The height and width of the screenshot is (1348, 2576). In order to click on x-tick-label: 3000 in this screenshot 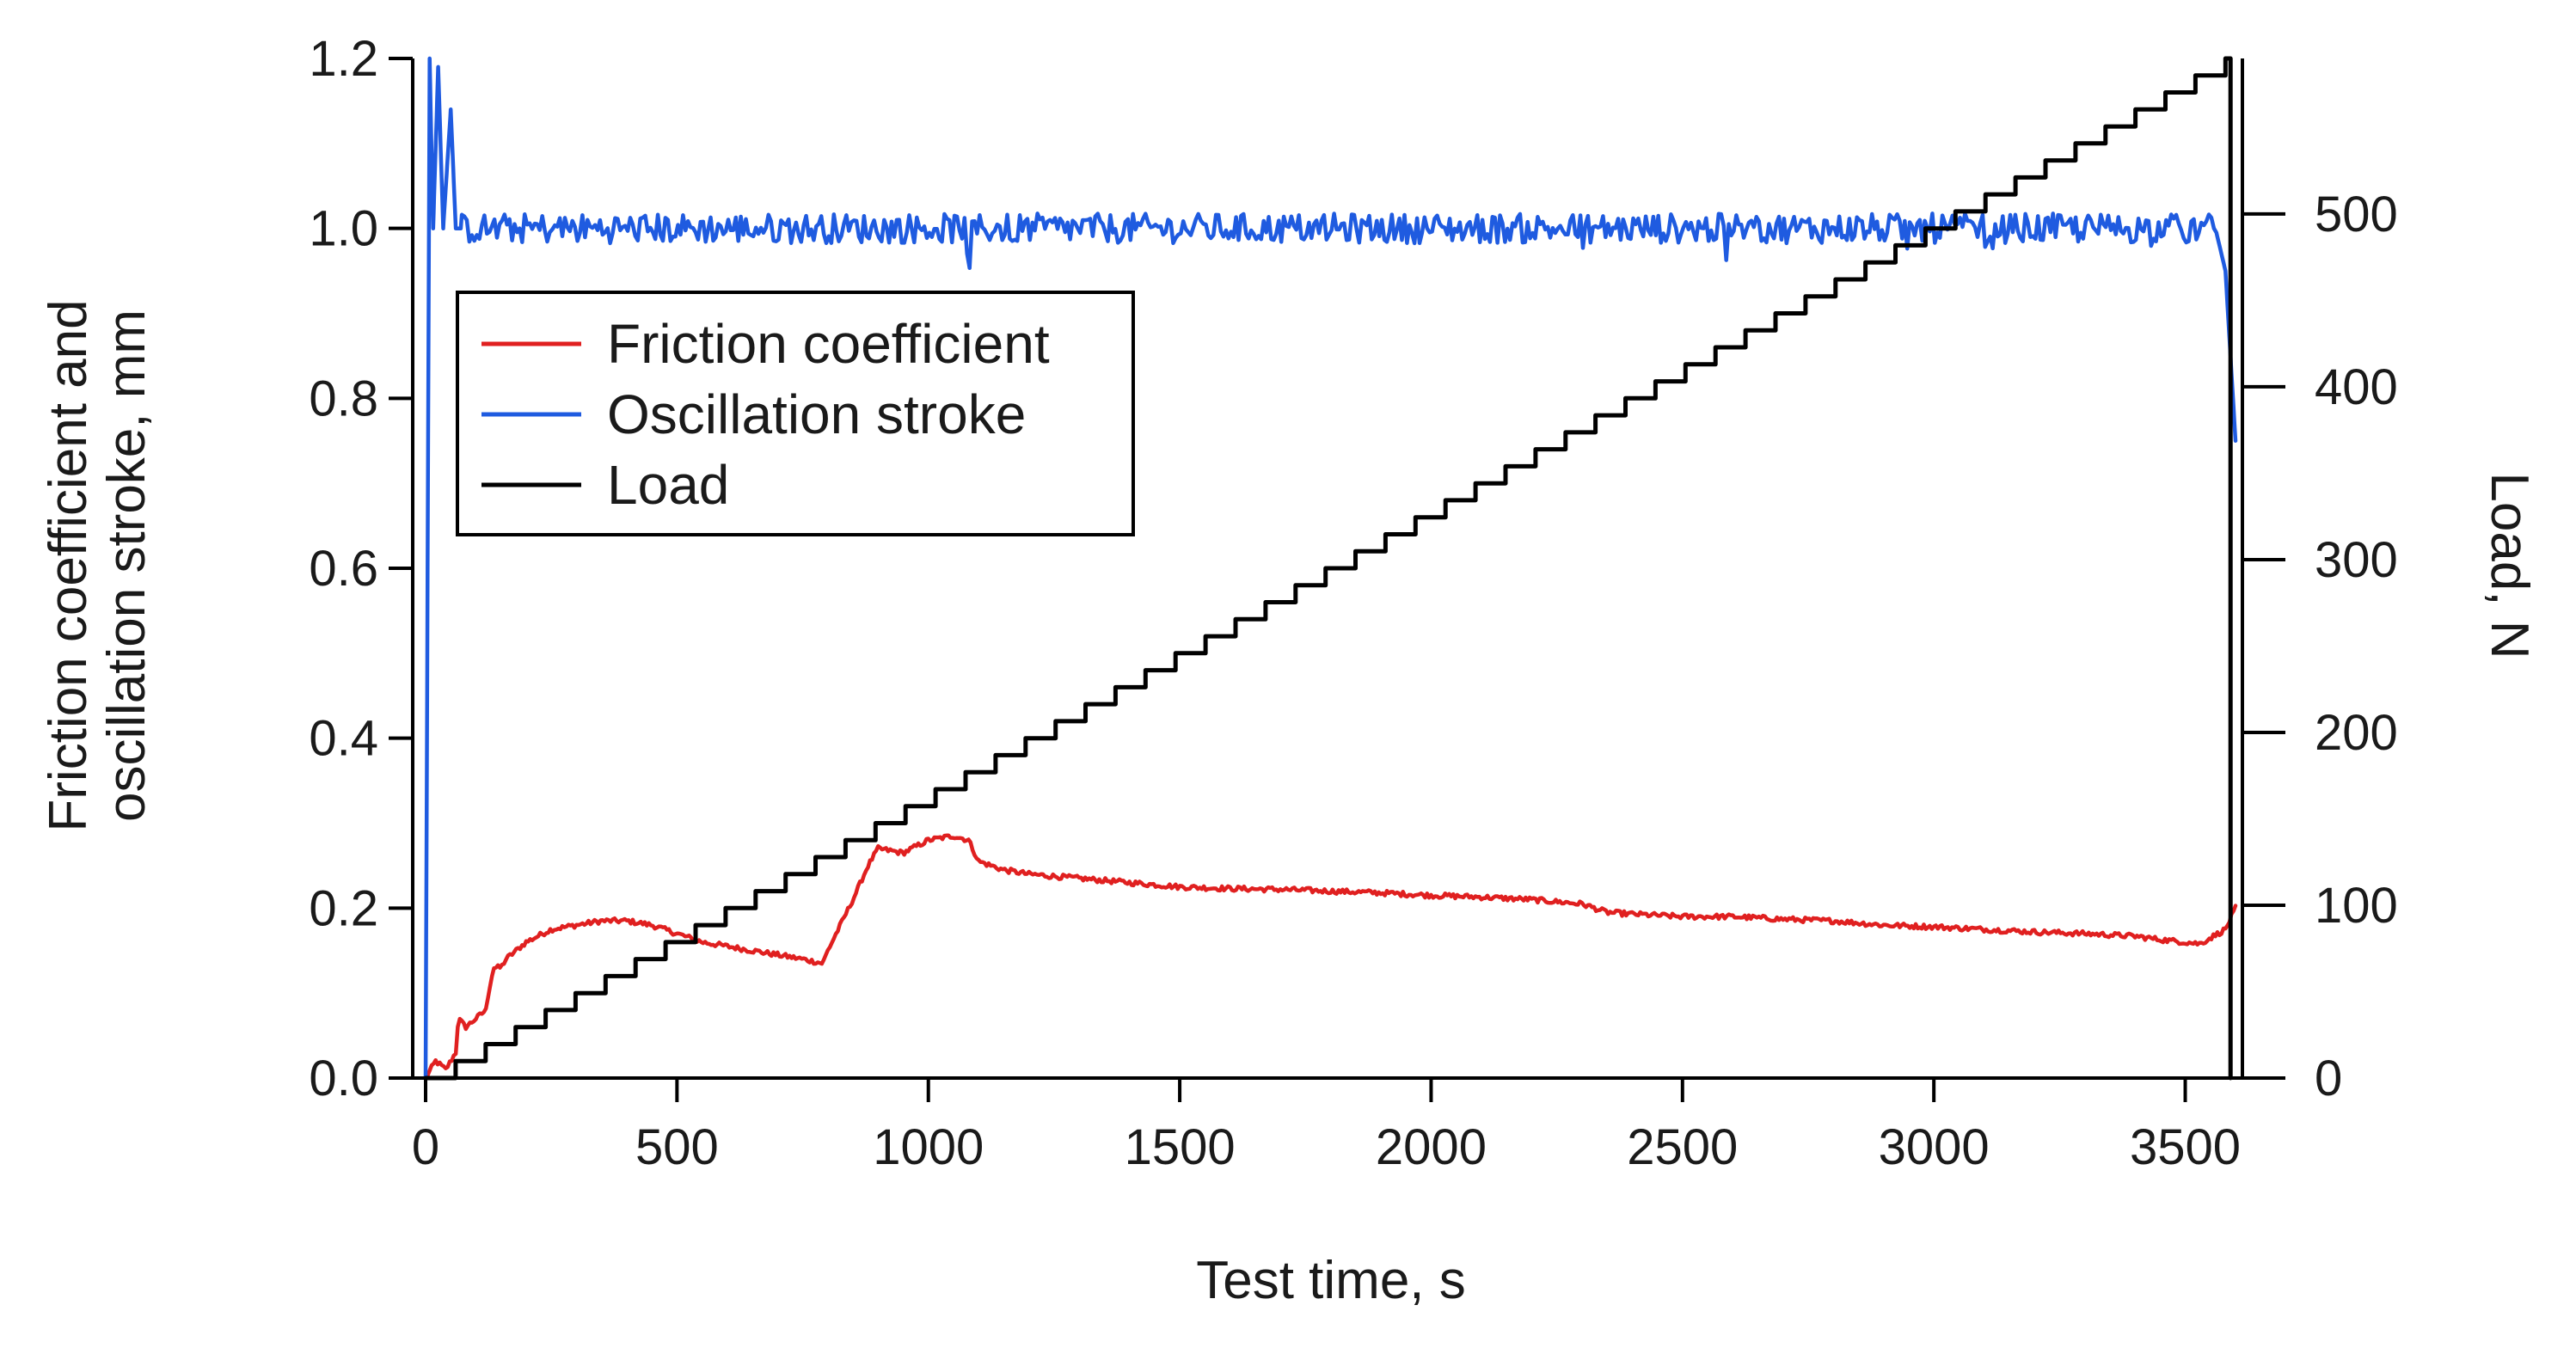, I will do `click(1935, 1147)`.